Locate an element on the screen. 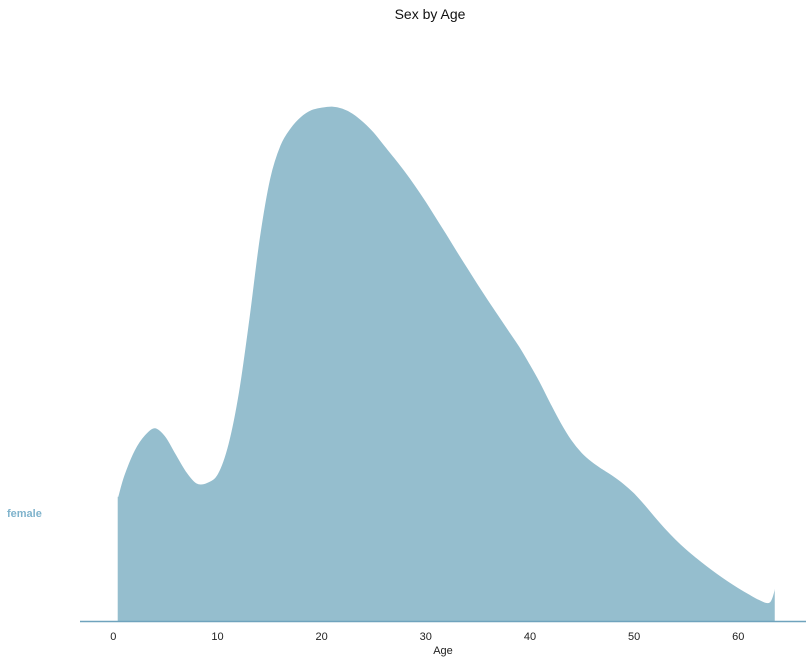  x-tick-label-40: 40 is located at coordinates (530, 637).